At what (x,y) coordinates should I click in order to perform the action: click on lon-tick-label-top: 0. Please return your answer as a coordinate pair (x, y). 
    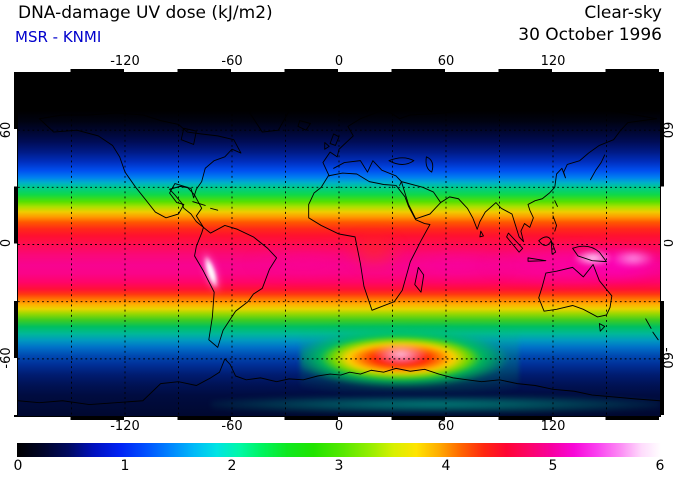
    Looking at the image, I should click on (339, 61).